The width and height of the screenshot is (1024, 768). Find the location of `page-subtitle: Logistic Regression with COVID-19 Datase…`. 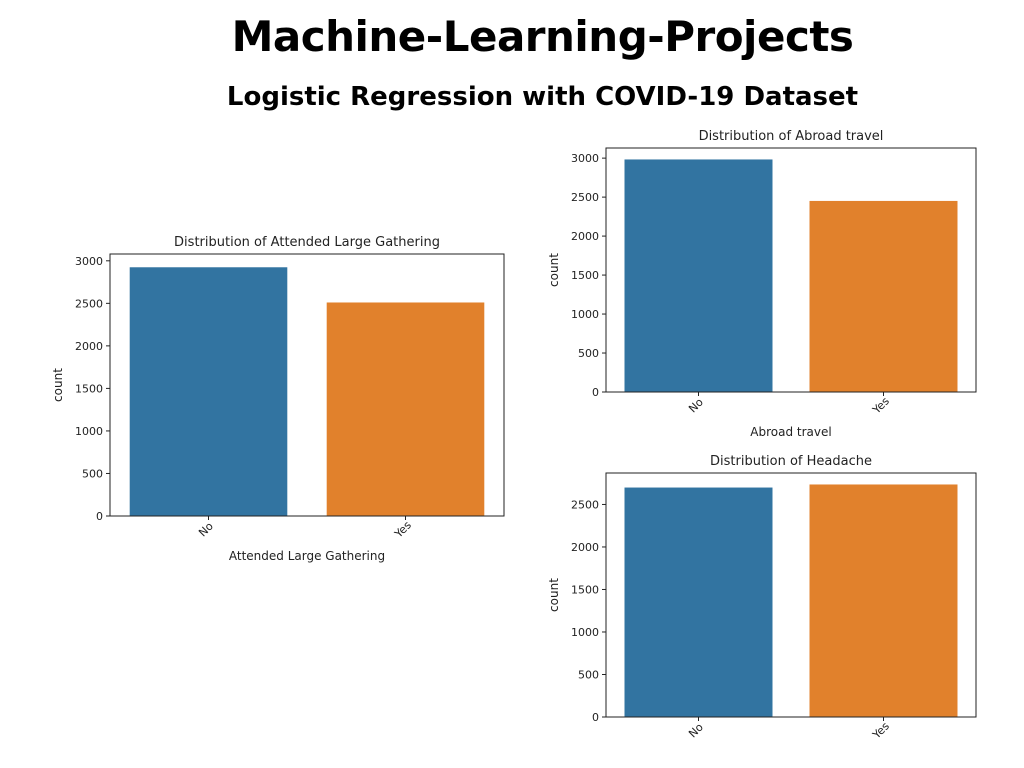

page-subtitle: Logistic Regression with COVID-19 Datase… is located at coordinates (542, 97).